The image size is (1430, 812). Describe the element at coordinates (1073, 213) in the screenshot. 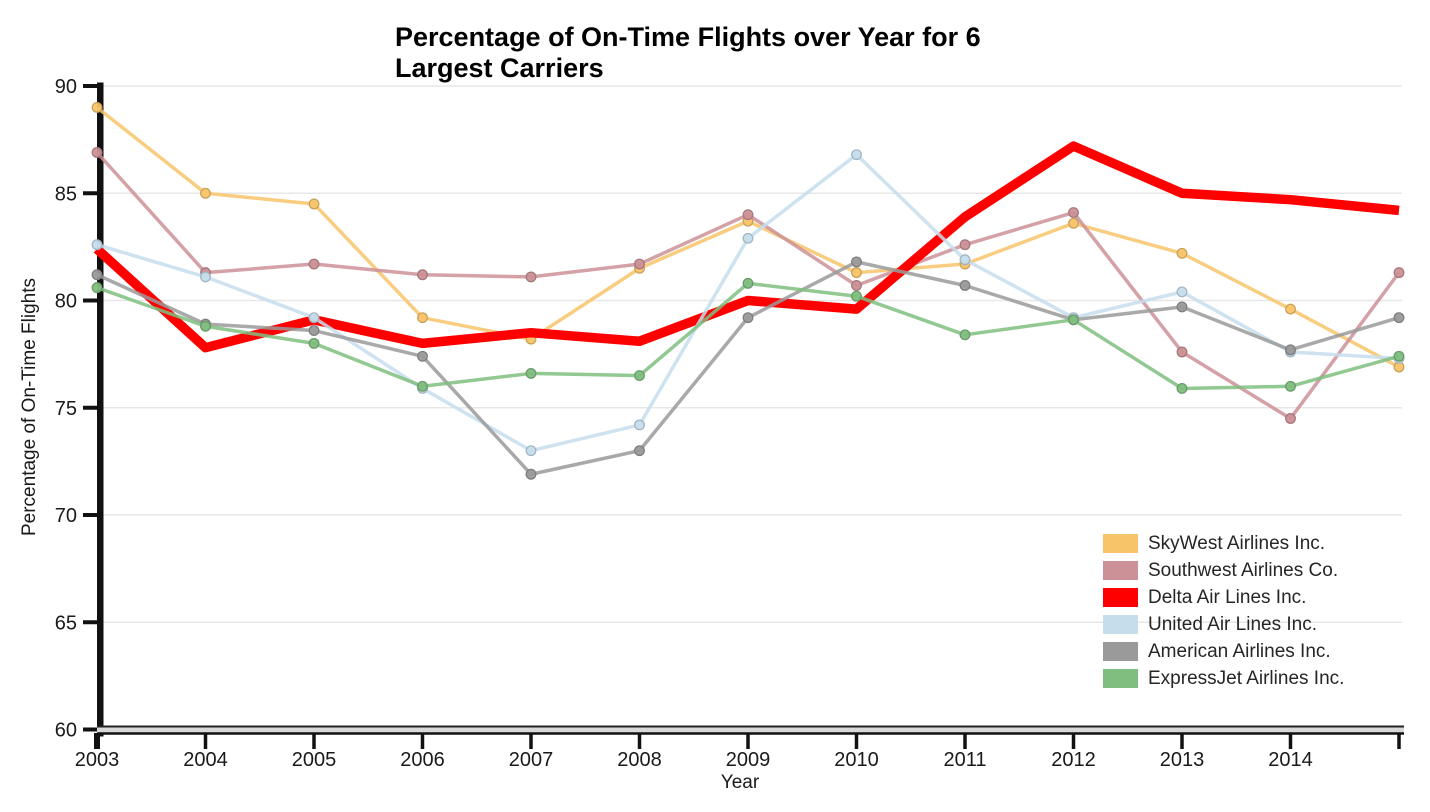

I see `data-point-2012-southwest-airlines-co-` at that location.